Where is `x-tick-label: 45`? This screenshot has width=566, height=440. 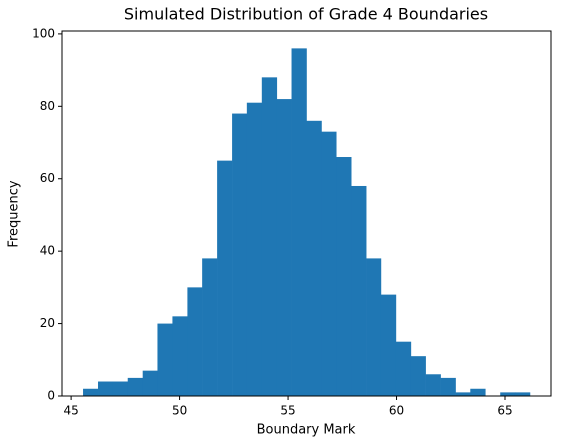
x-tick-label: 45 is located at coordinates (70, 411).